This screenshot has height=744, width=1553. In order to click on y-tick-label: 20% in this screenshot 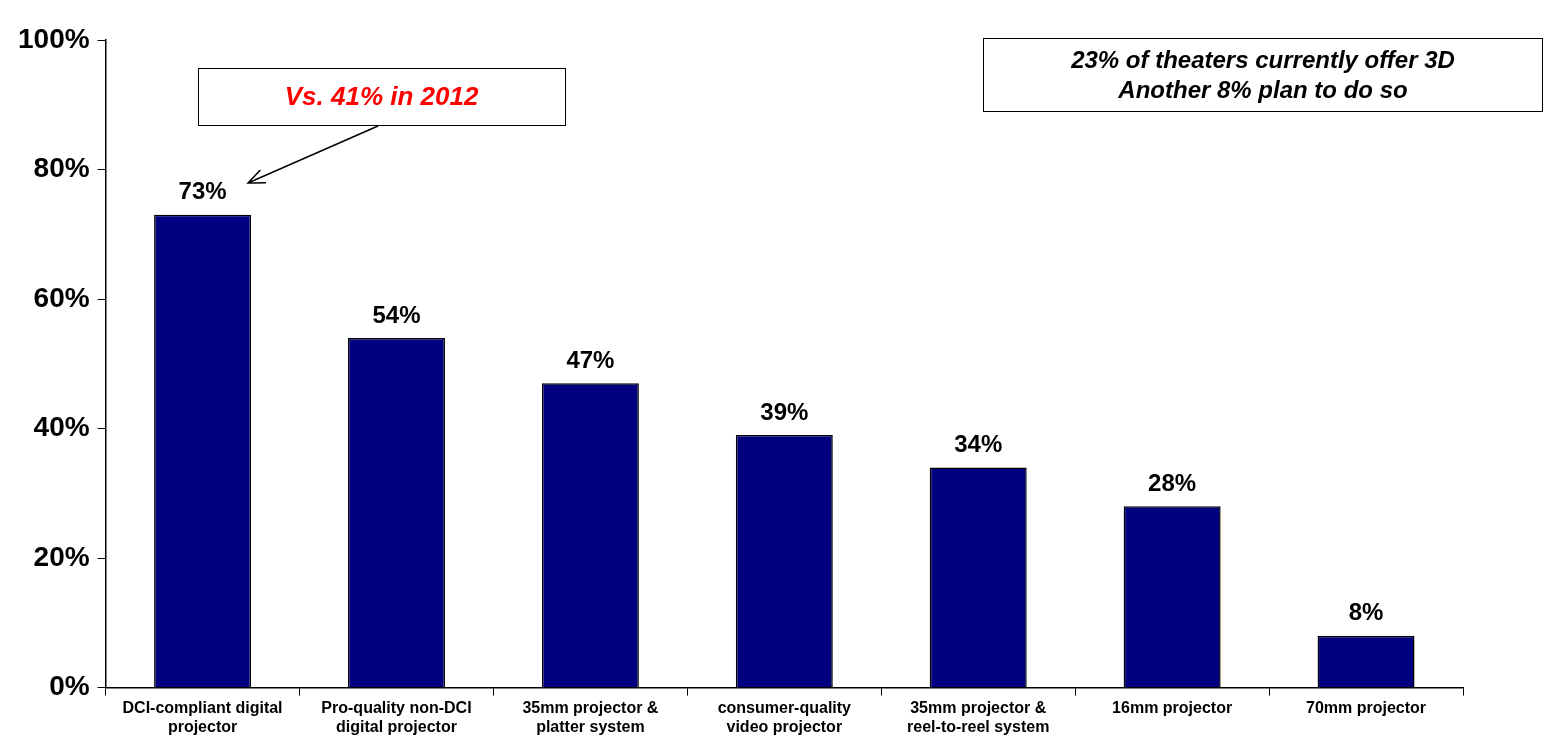, I will do `click(61, 556)`.